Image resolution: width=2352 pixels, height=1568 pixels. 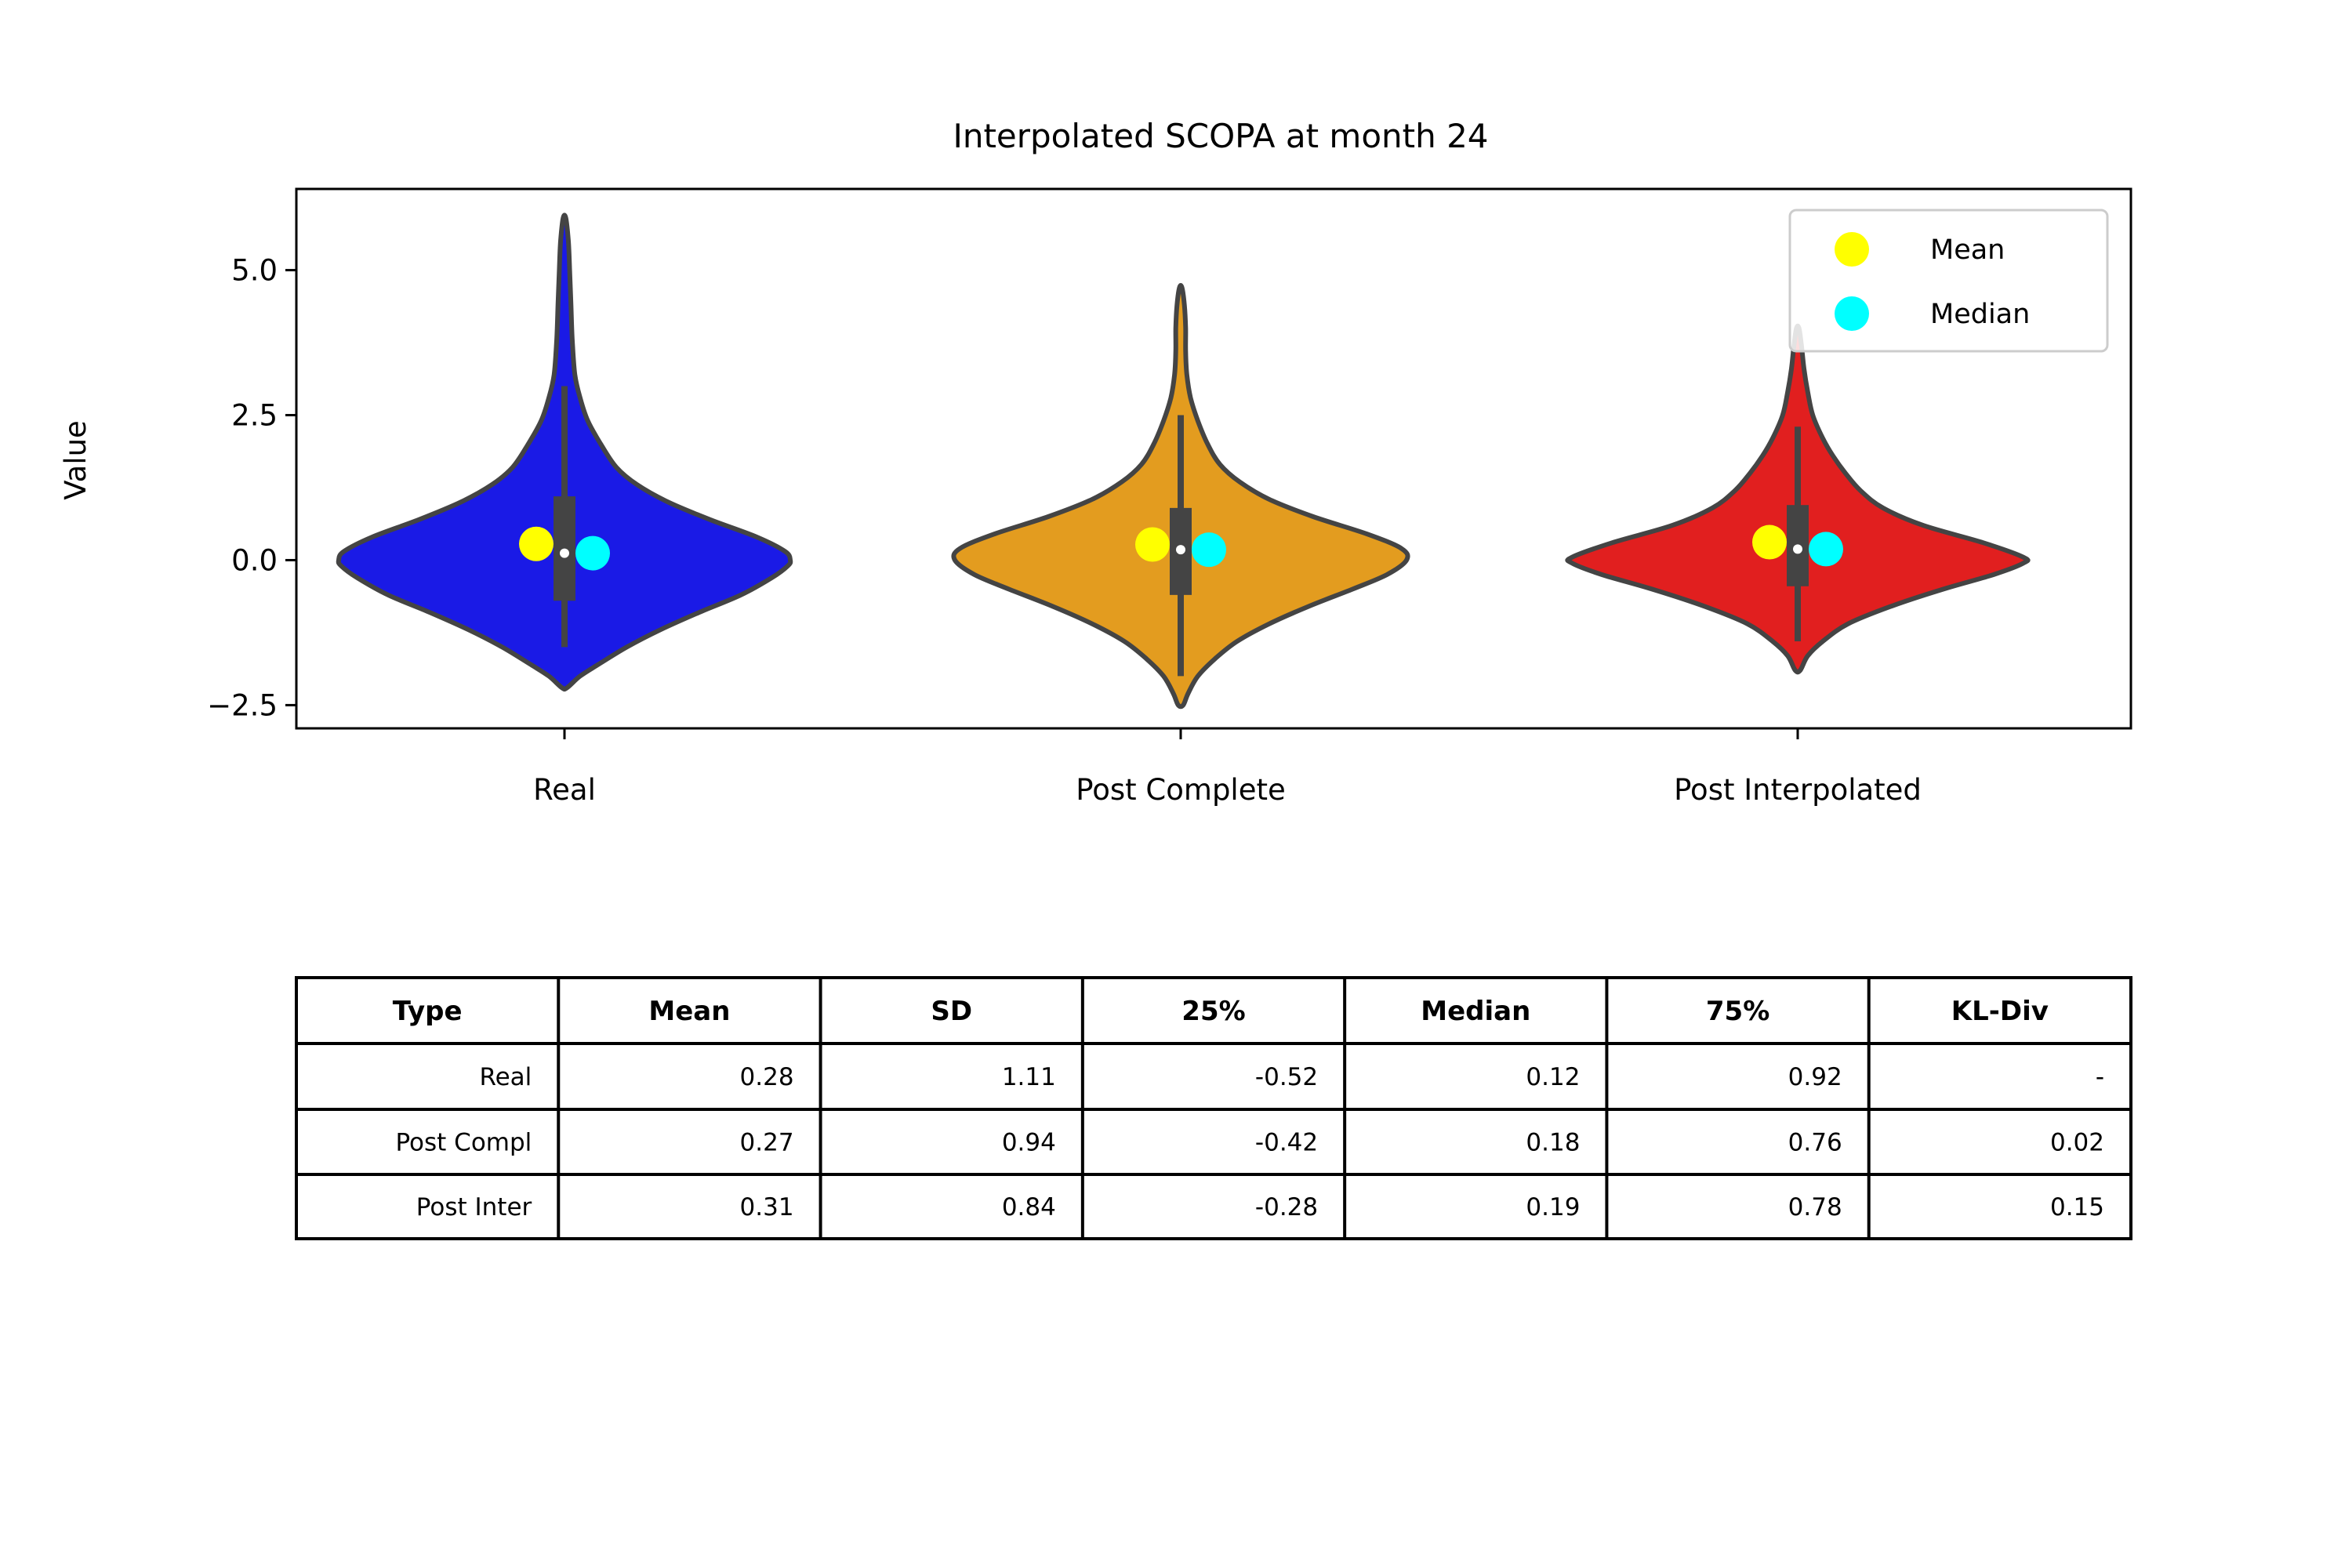 What do you see at coordinates (254, 271) in the screenshot?
I see `y-tick-label: 5.0` at bounding box center [254, 271].